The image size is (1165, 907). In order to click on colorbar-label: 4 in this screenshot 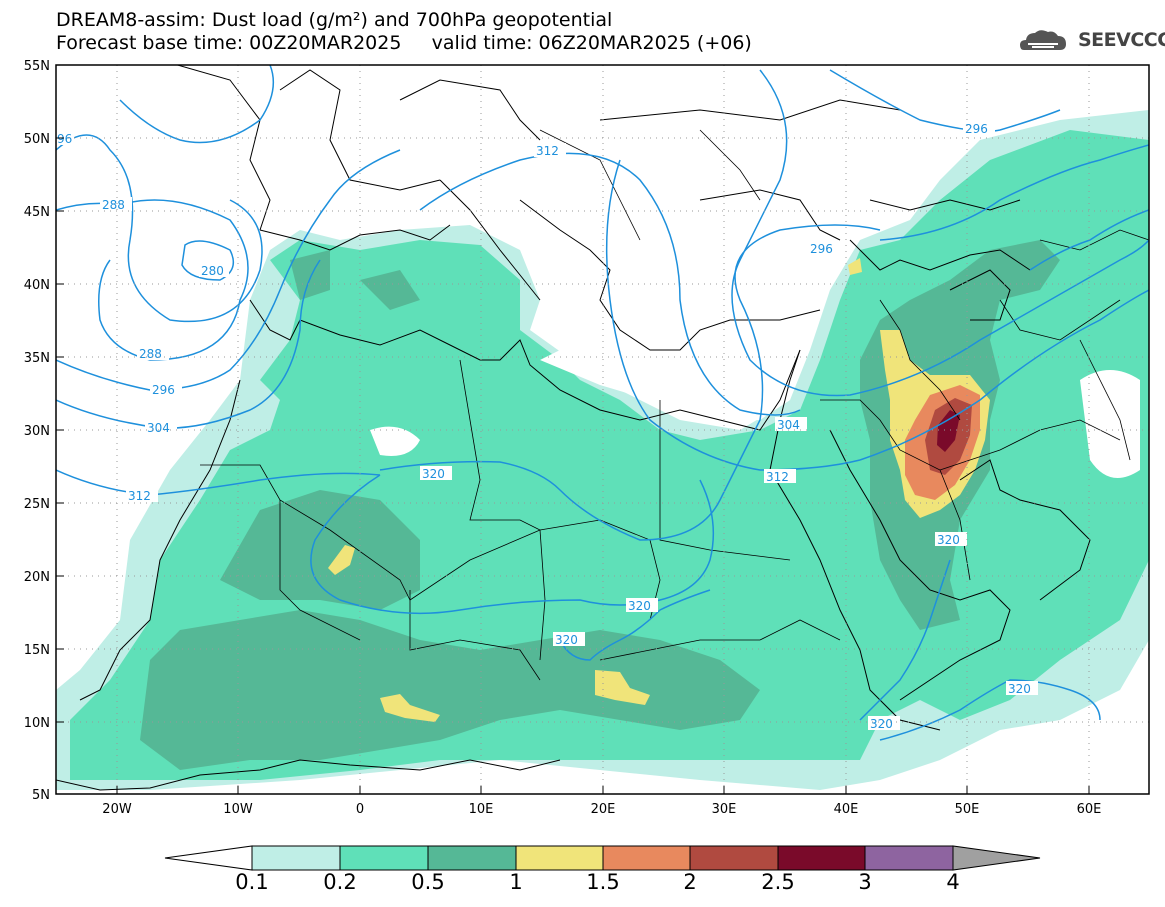, I will do `click(953, 882)`.